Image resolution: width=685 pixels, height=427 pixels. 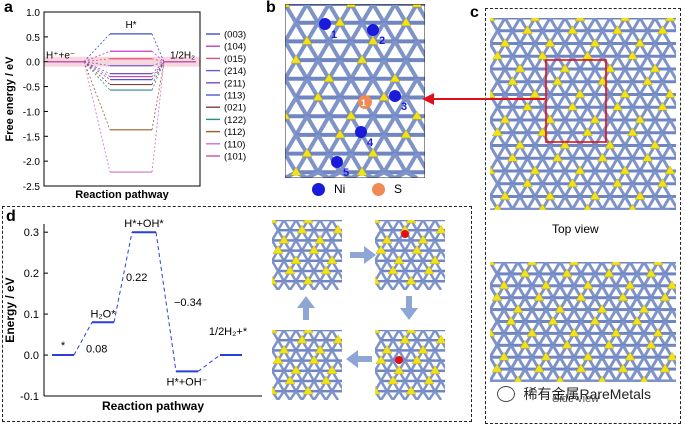 I want to click on connector-(104), so click(x=158, y=56).